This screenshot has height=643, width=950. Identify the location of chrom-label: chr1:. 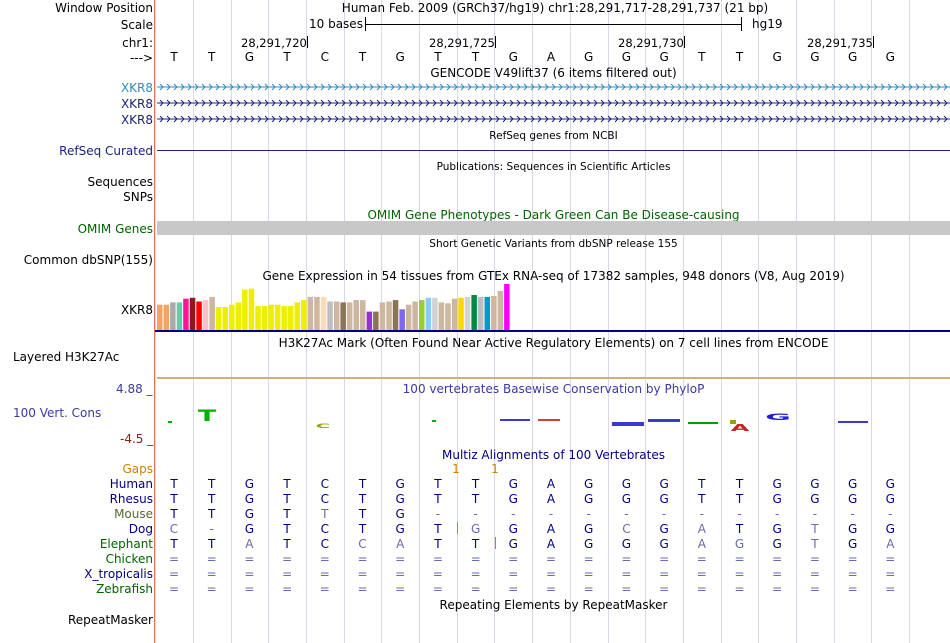
(137, 43).